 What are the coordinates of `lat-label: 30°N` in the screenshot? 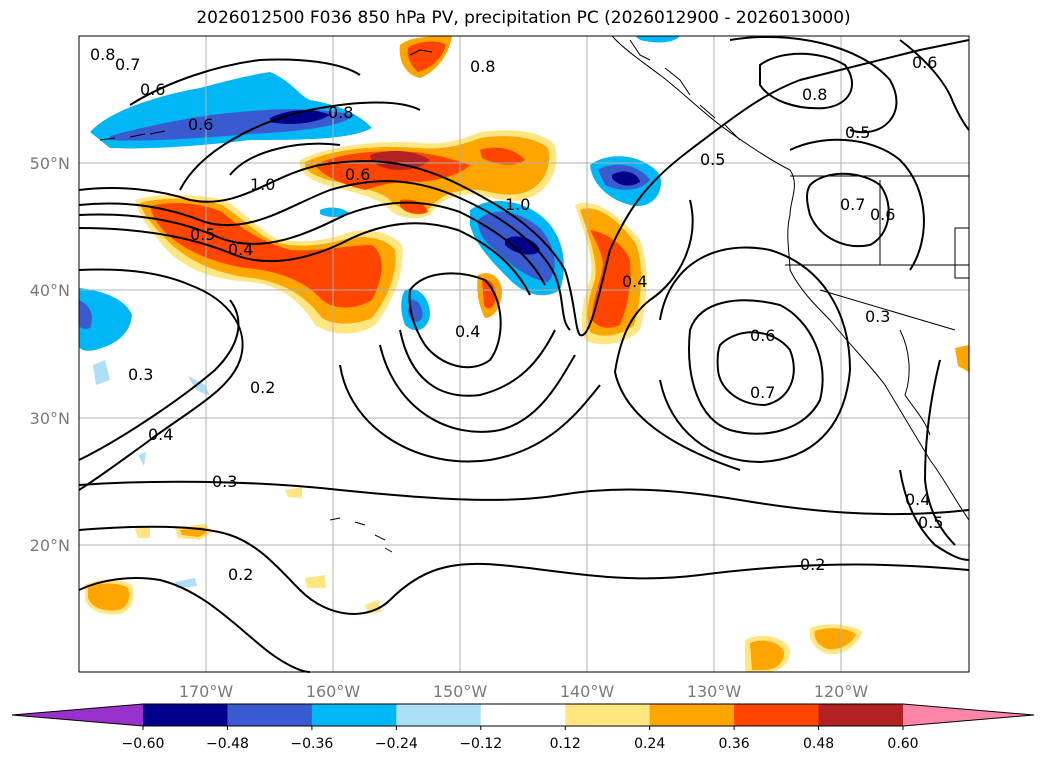 It's located at (50, 418).